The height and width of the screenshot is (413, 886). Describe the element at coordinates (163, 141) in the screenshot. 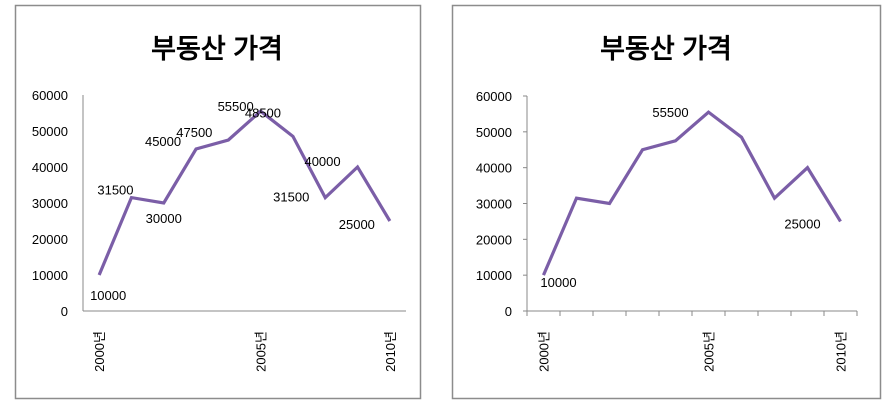

I see `data-label: 45000` at that location.